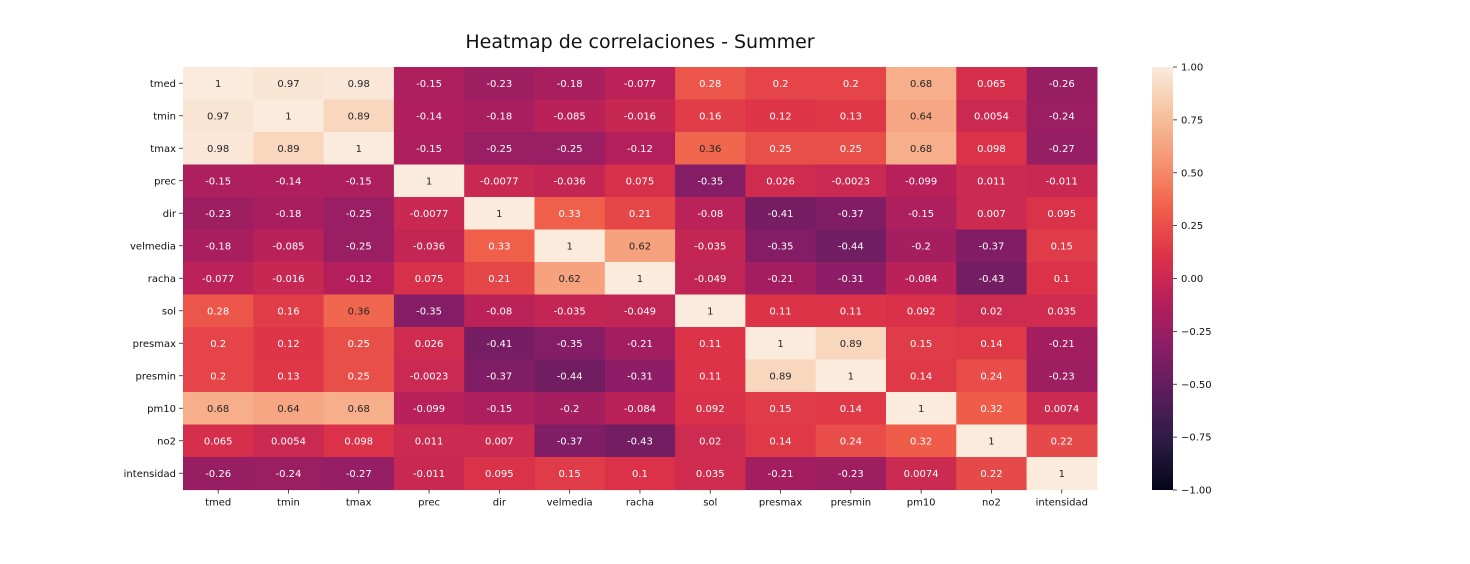 This screenshot has height=564, width=1470. What do you see at coordinates (1192, 68) in the screenshot?
I see `colorbar-tick-label: 1.00` at bounding box center [1192, 68].